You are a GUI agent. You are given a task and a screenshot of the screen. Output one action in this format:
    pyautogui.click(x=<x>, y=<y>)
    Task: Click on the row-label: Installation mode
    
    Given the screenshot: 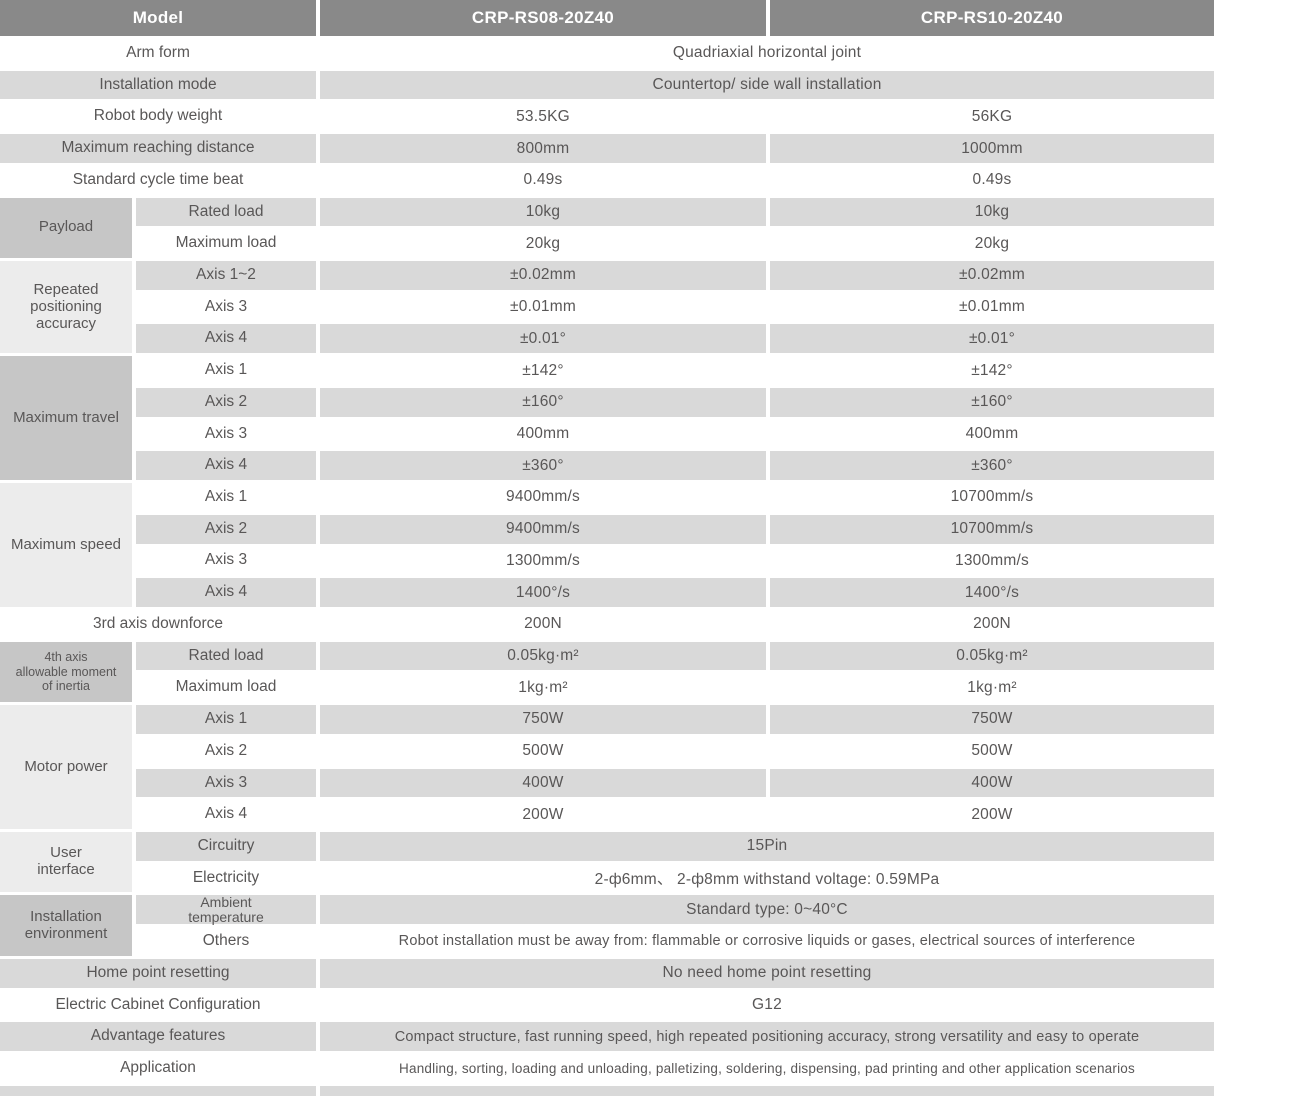 What is the action you would take?
    pyautogui.click(x=158, y=85)
    